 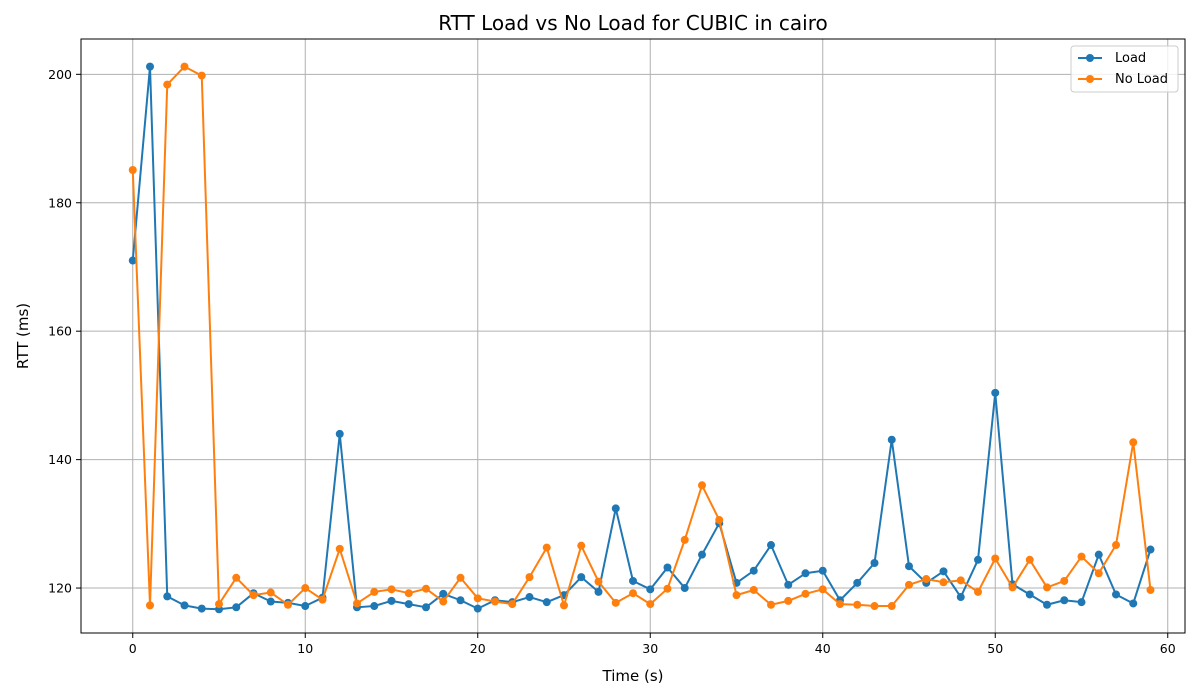 What do you see at coordinates (823, 648) in the screenshot?
I see `x-tick-label: 40` at bounding box center [823, 648].